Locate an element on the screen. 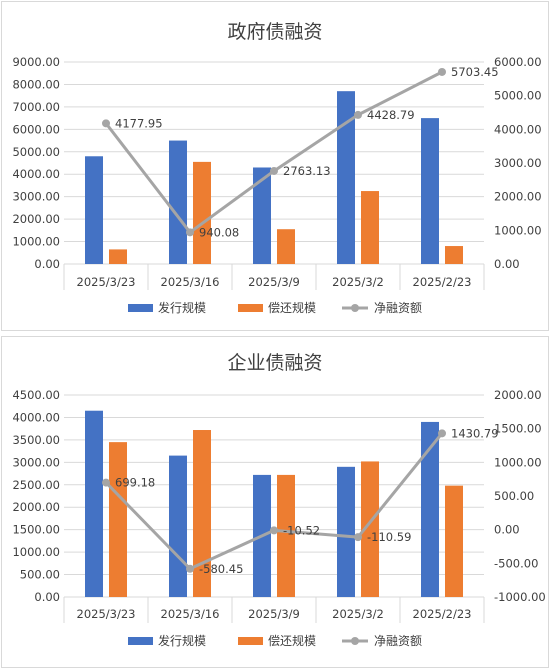 The image size is (550, 671). y-right-tick-label: 4000.00 is located at coordinates (518, 129).